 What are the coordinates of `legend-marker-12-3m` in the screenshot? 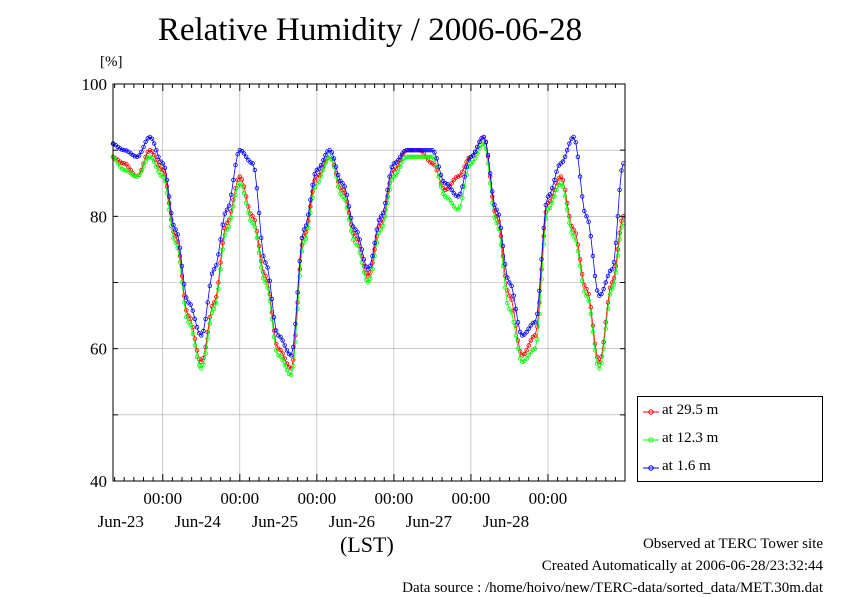 It's located at (651, 440).